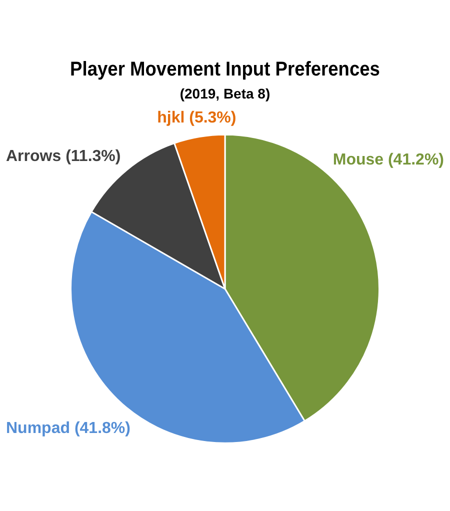 This screenshot has width=450, height=511. What do you see at coordinates (225, 93) in the screenshot?
I see `chart-subtitle: (2019, Beta 8)` at bounding box center [225, 93].